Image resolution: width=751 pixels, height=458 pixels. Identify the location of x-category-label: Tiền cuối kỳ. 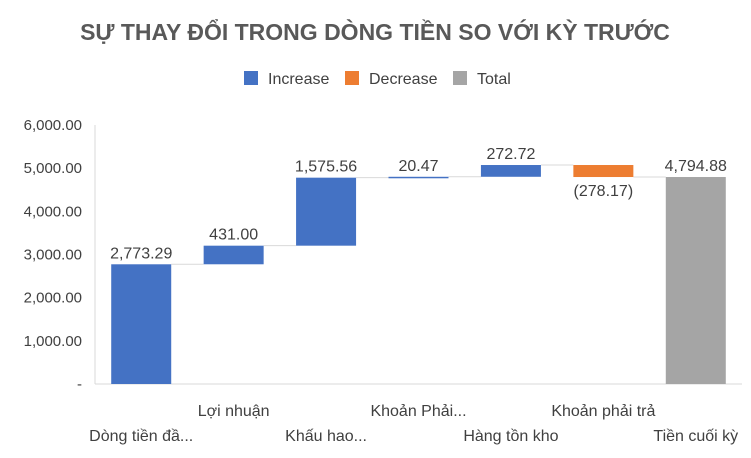
(695, 436).